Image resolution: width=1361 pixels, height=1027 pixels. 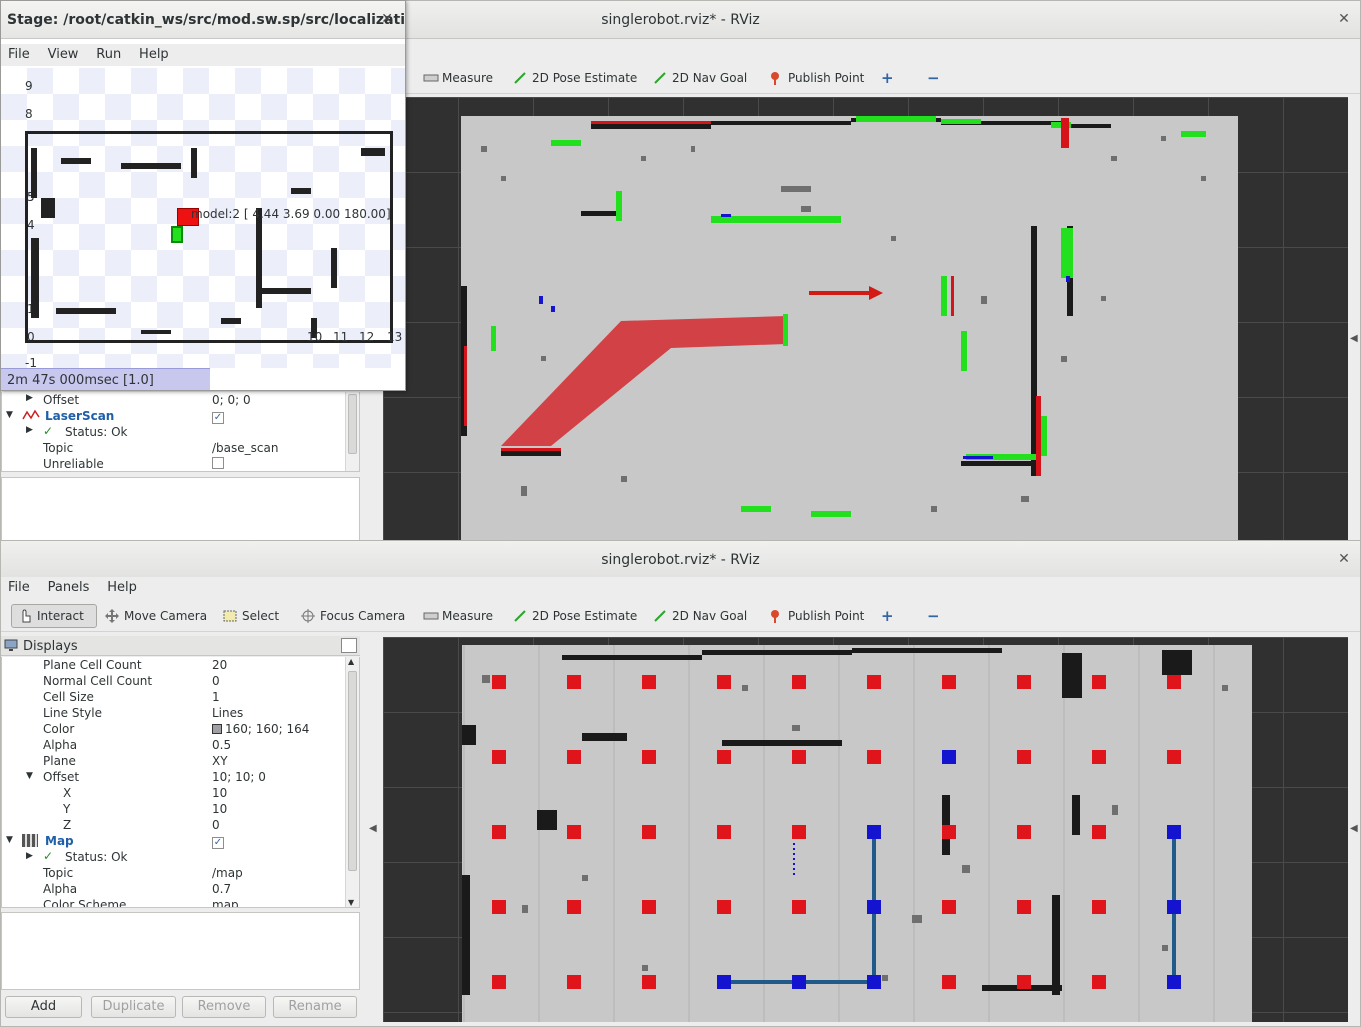 I want to click on property-row: Y 10, so click(x=173, y=809).